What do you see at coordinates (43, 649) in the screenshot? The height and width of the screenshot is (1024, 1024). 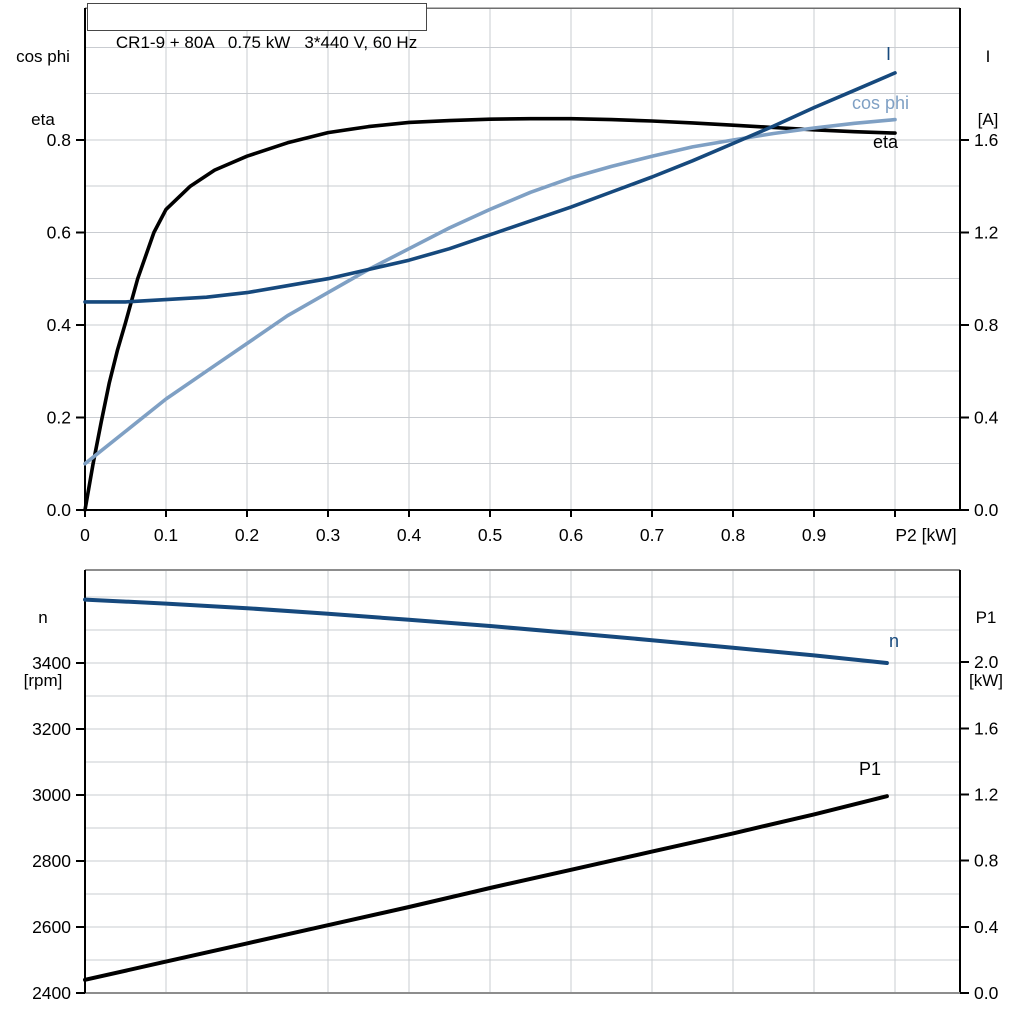 I see `bottom-left-axis-title: n [rpm]` at bounding box center [43, 649].